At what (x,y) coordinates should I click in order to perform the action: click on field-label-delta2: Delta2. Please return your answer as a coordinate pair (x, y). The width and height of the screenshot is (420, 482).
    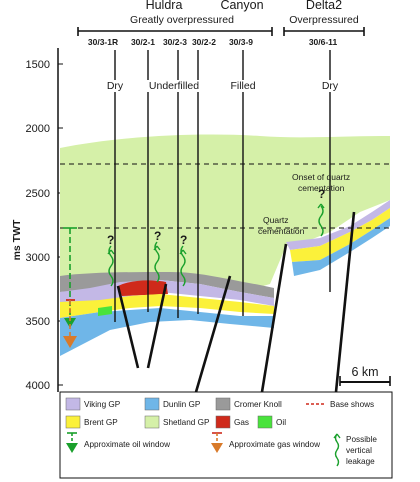
    Looking at the image, I should click on (324, 6).